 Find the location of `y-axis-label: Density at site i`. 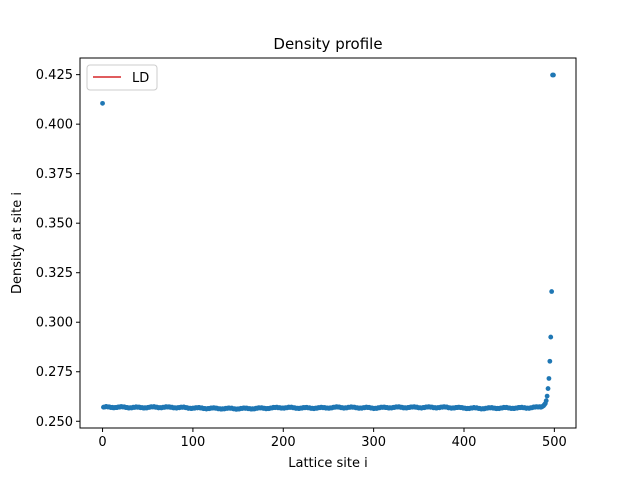

y-axis-label: Density at site i is located at coordinates (17, 243).